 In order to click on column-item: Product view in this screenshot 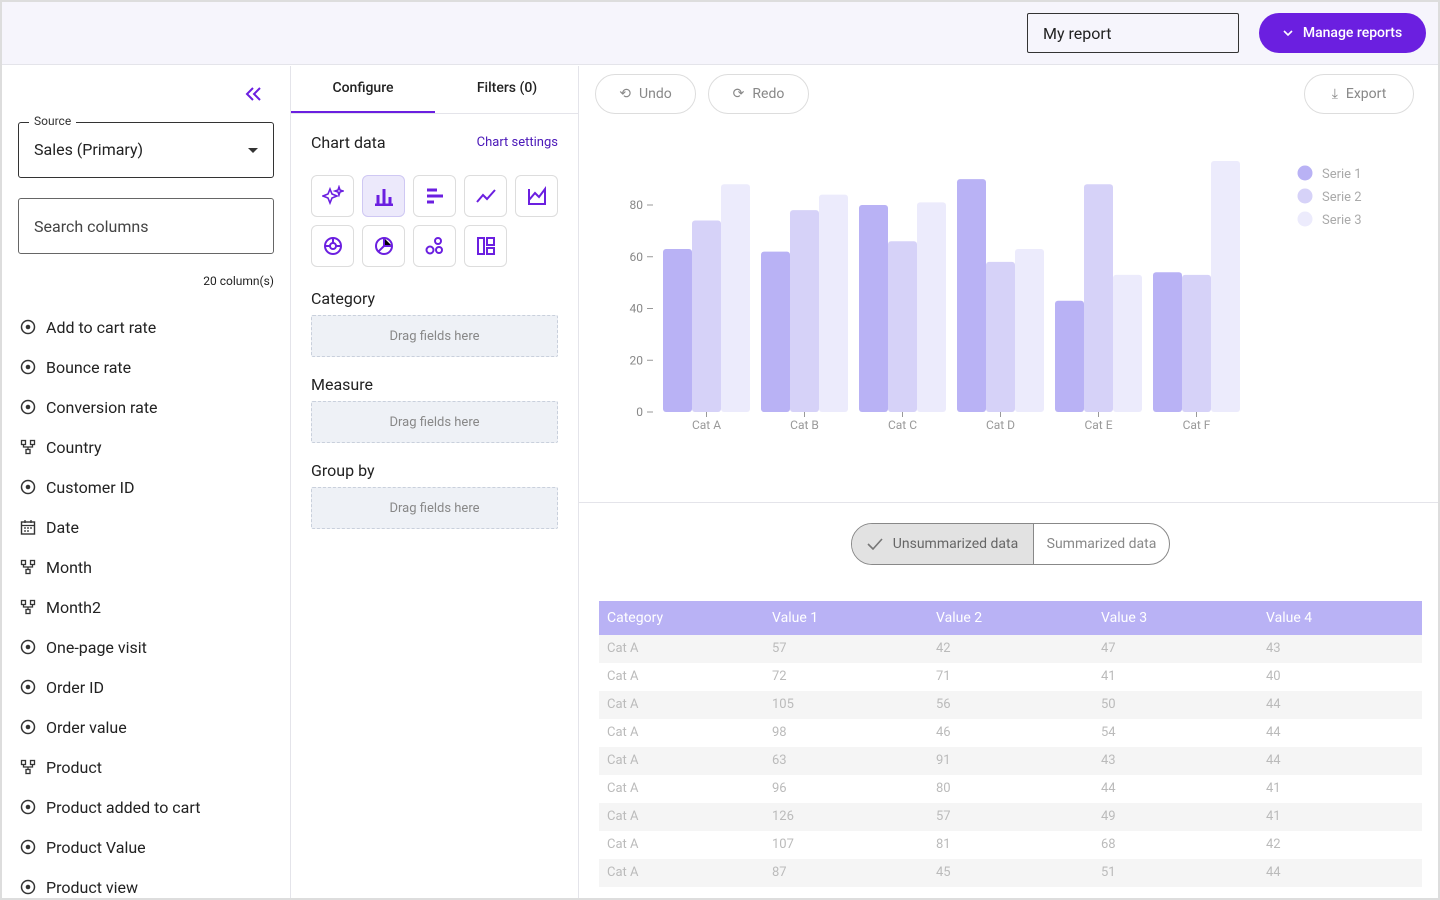, I will do `click(79, 886)`.